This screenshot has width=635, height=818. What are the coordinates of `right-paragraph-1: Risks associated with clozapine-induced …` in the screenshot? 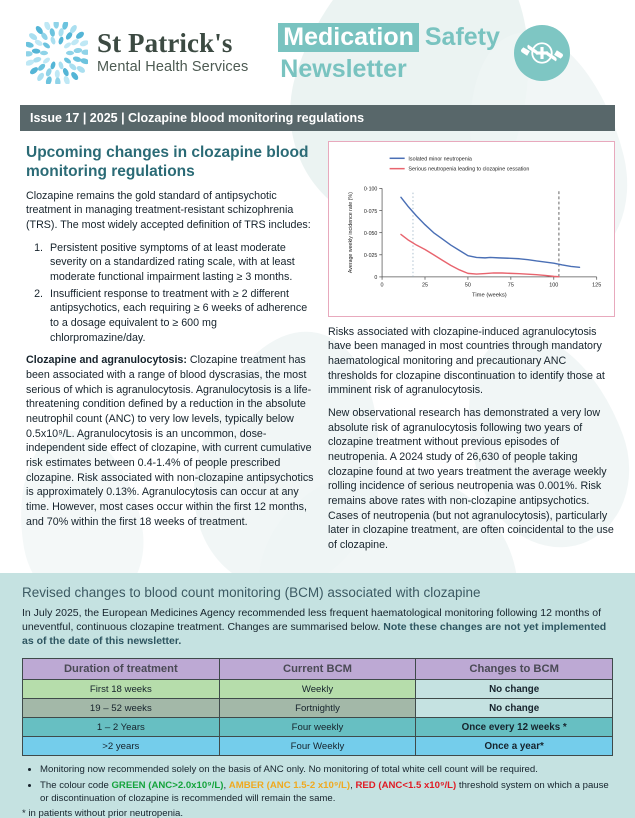 It's located at (466, 361).